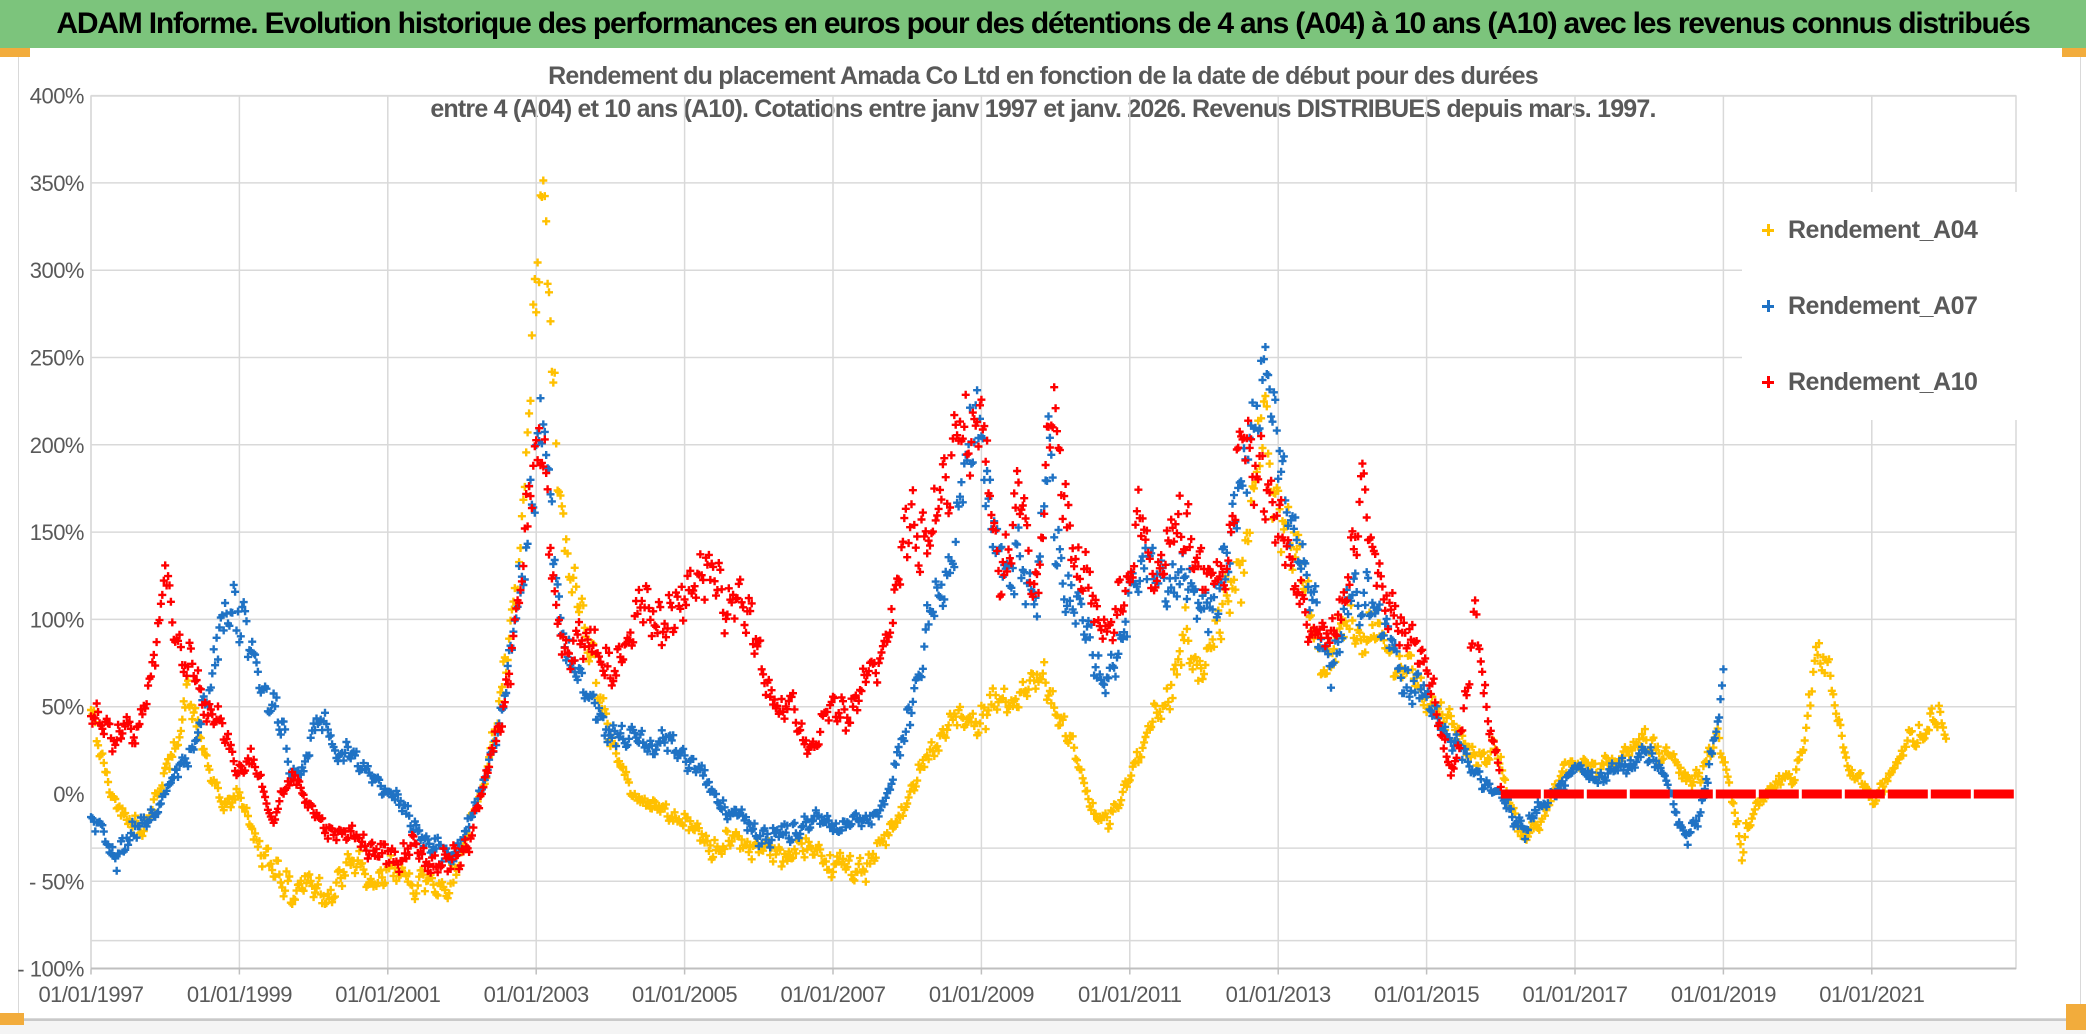  I want to click on x-axis-label: 01/01/2017, so click(1574, 994).